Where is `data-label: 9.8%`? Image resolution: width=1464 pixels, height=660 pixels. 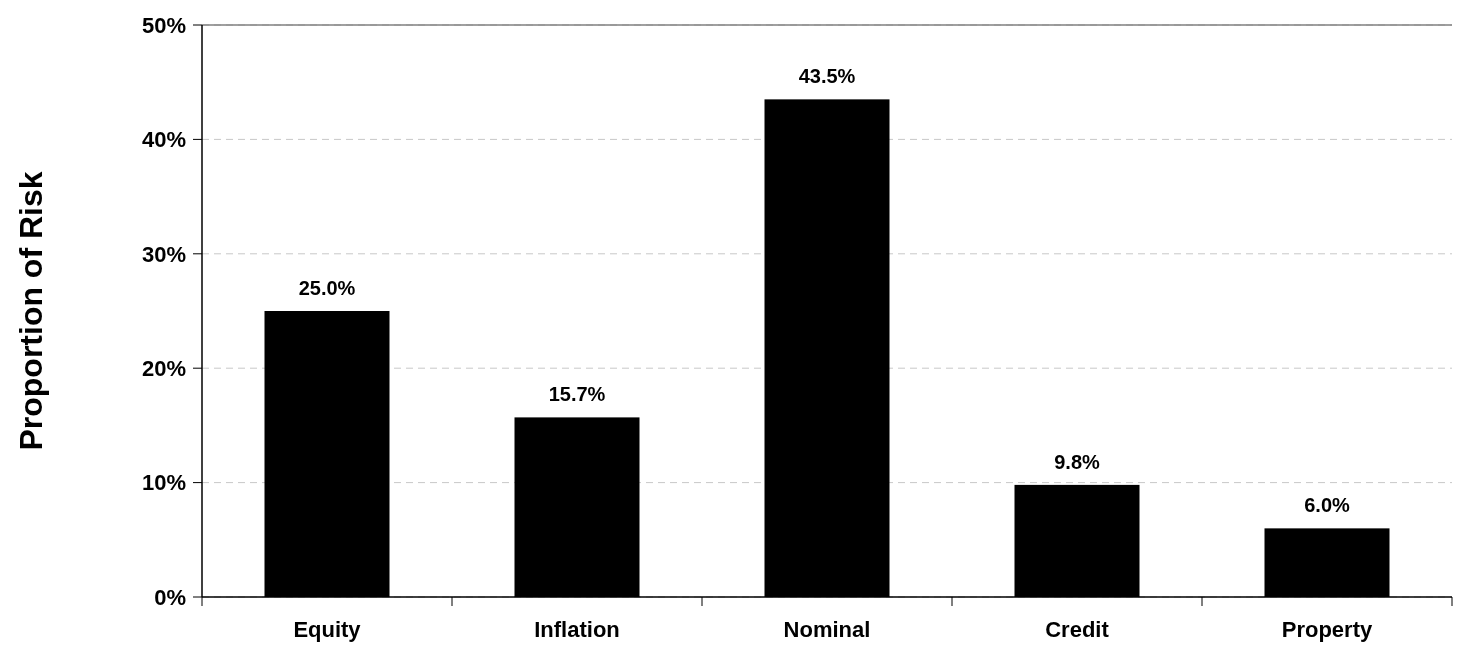 data-label: 9.8% is located at coordinates (1077, 461).